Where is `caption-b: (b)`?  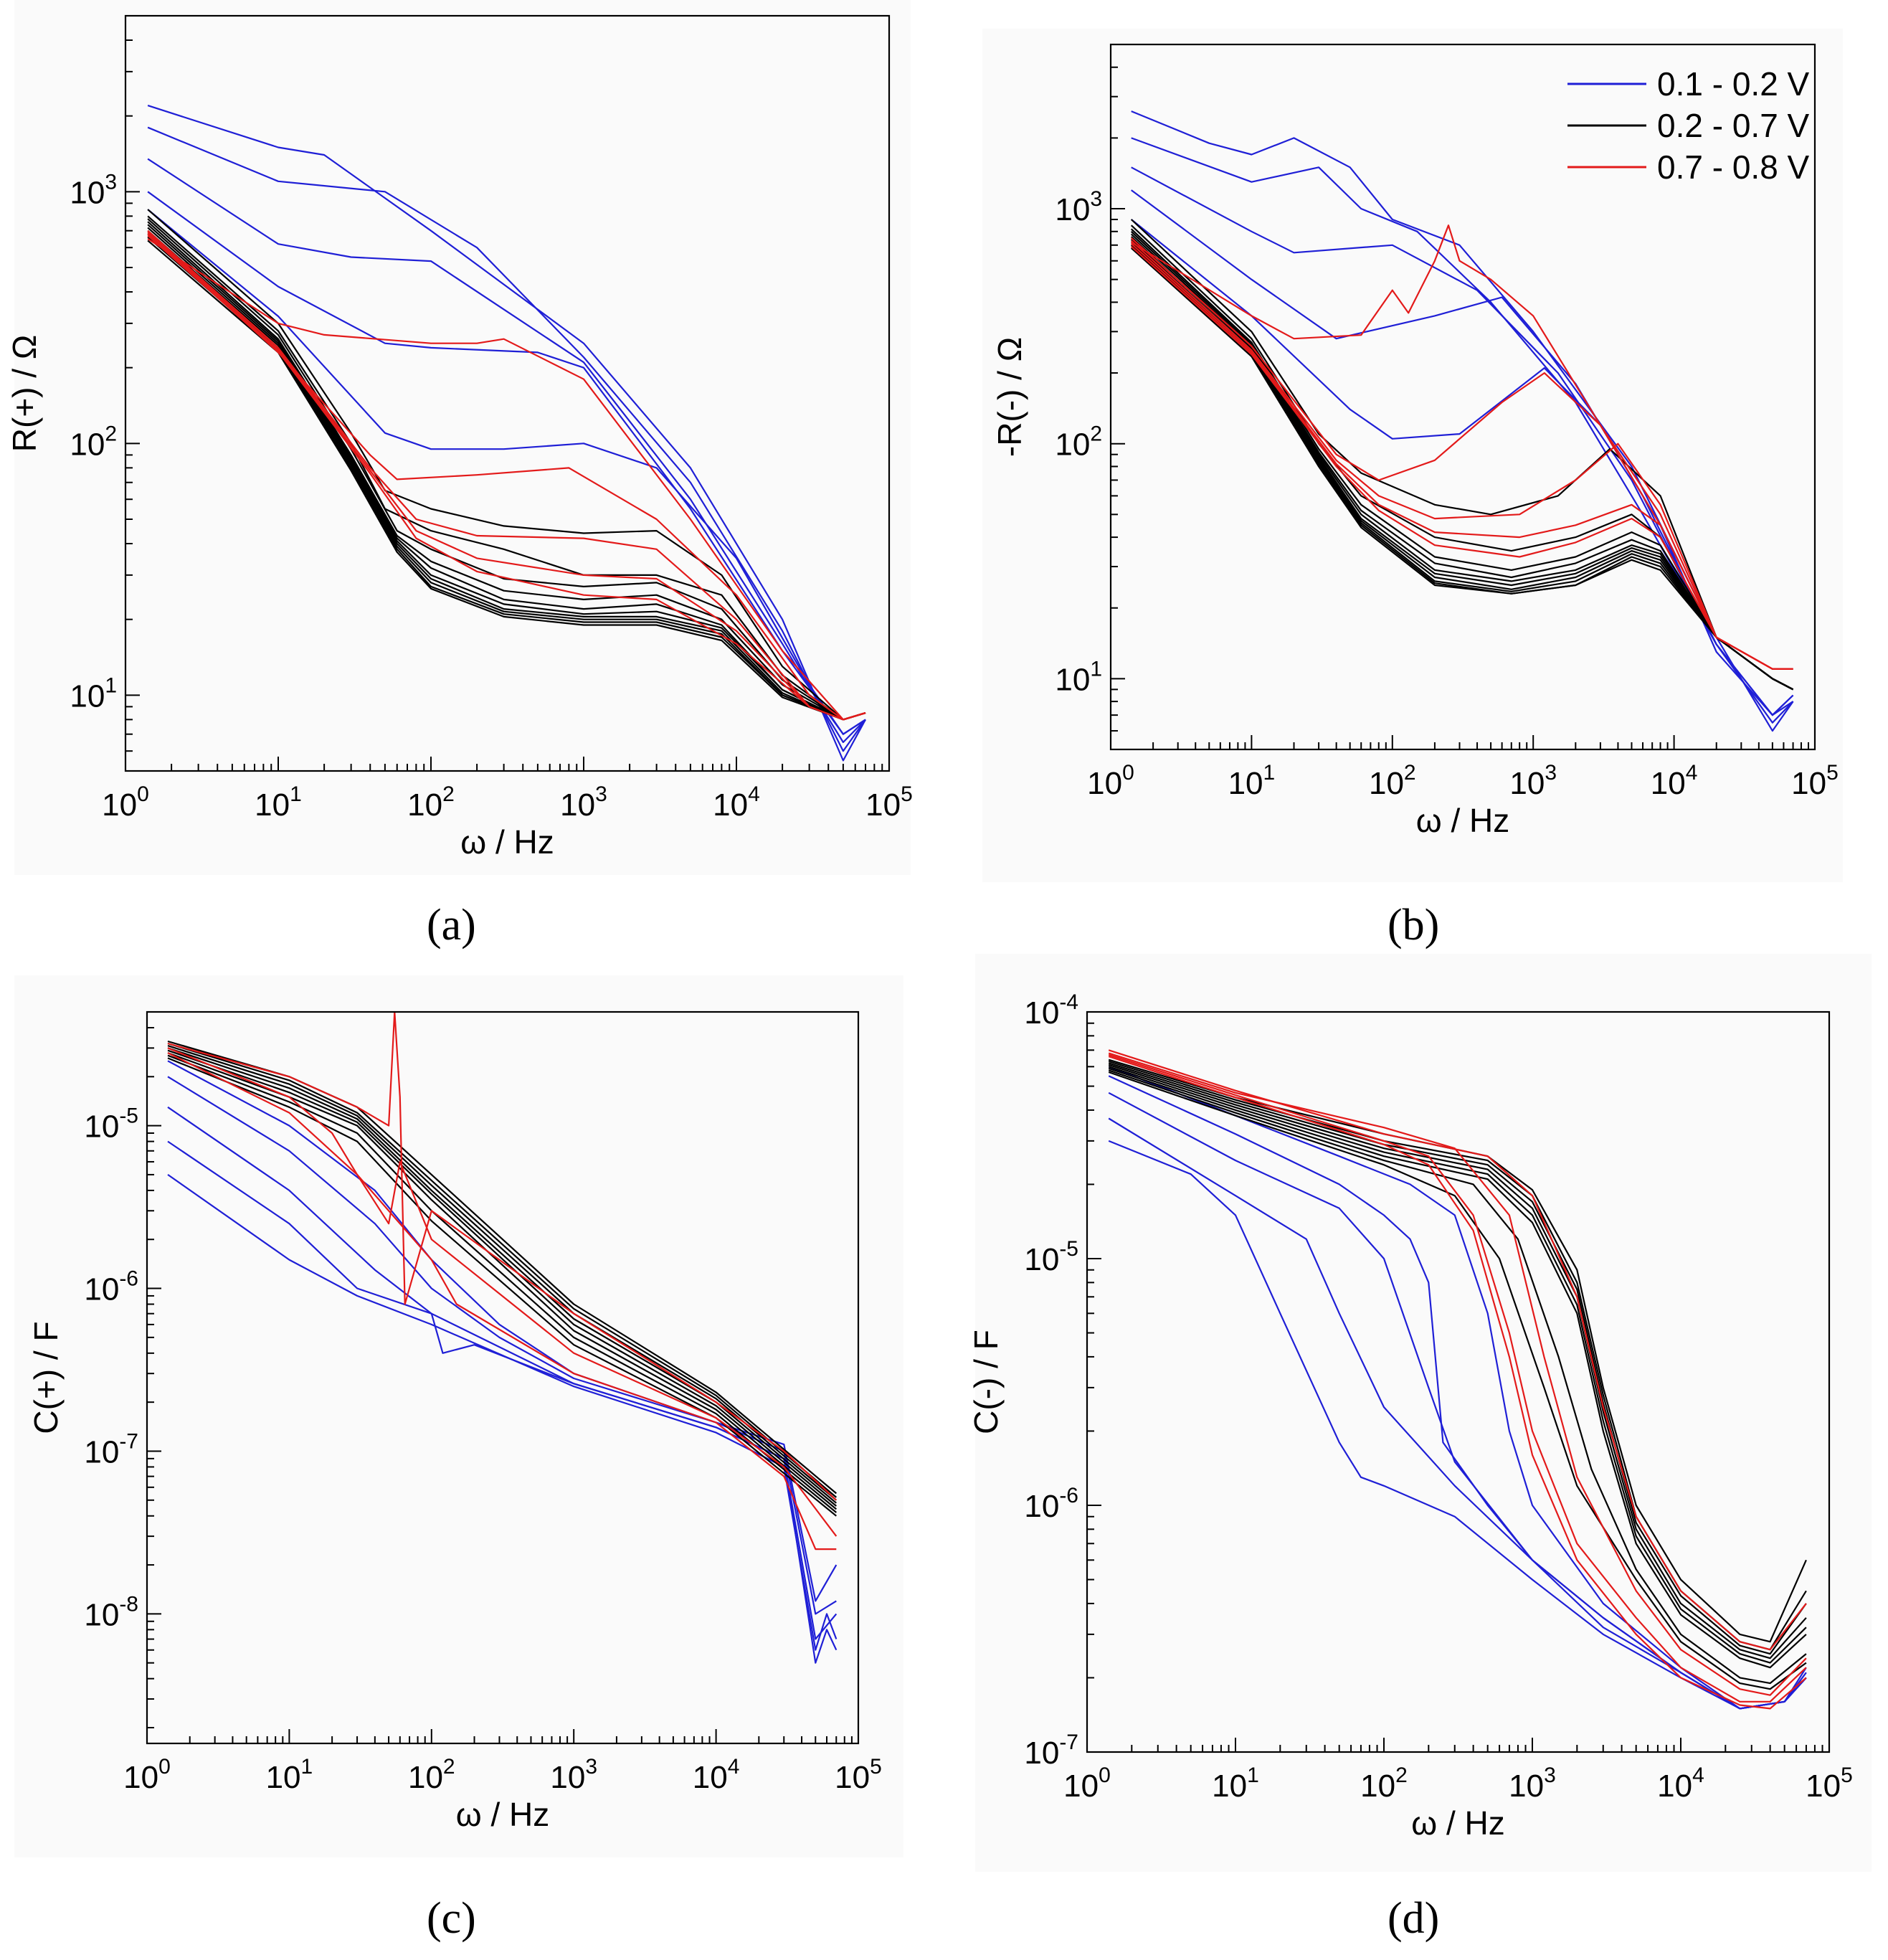
caption-b: (b) is located at coordinates (1414, 925).